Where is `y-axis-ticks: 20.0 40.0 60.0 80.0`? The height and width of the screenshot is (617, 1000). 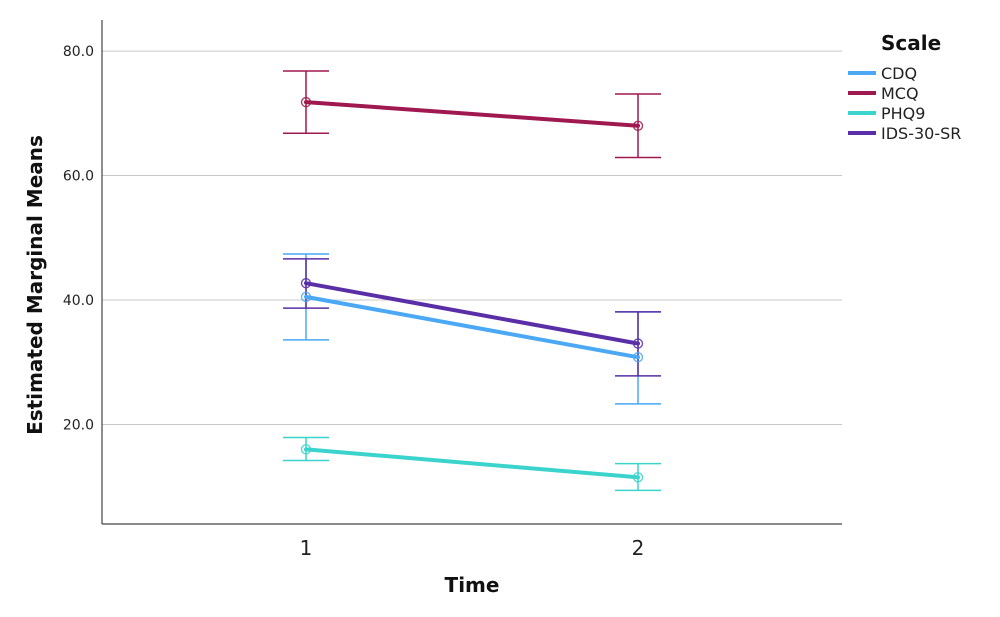 y-axis-ticks: 20.0 40.0 60.0 80.0 is located at coordinates (78, 238).